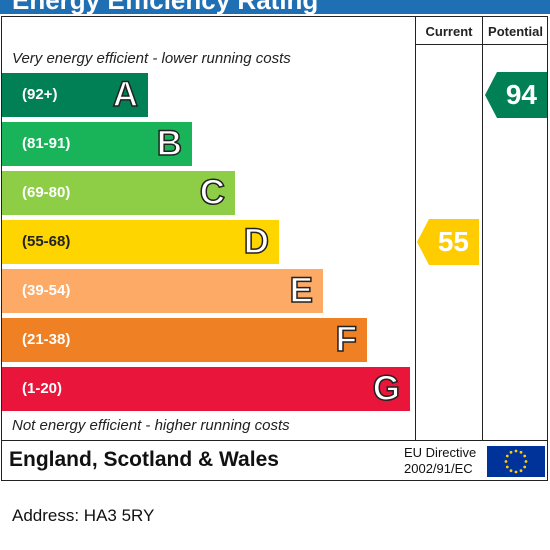  Describe the element at coordinates (40, 94) in the screenshot. I see `band-range-label: (92+)` at that location.